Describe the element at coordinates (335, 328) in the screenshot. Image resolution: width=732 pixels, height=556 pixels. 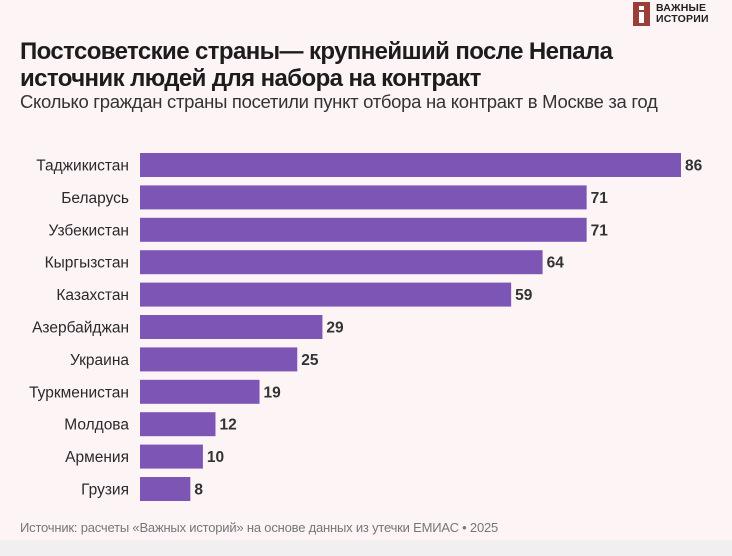
I see `data-label: 29` at that location.